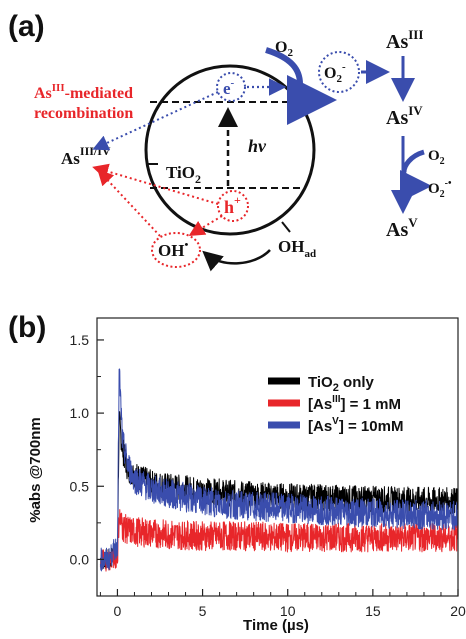 This screenshot has width=466, height=639. Describe the element at coordinates (311, 99) in the screenshot. I see `o2-reduction-arrow` at that location.